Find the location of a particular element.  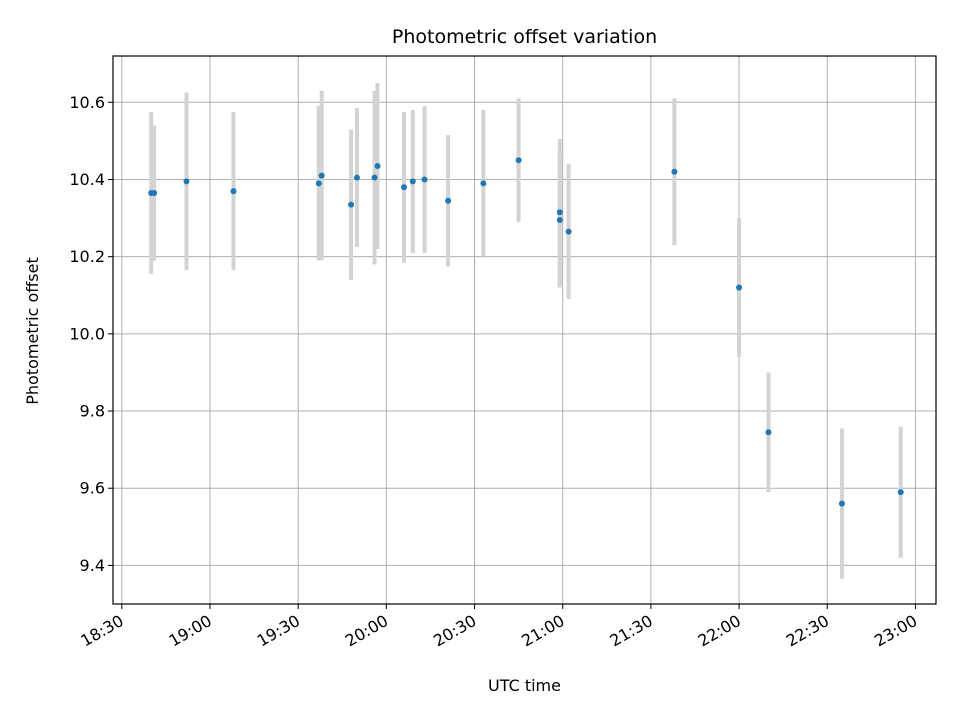

y-tick-label: 9.6 is located at coordinates (92, 488).